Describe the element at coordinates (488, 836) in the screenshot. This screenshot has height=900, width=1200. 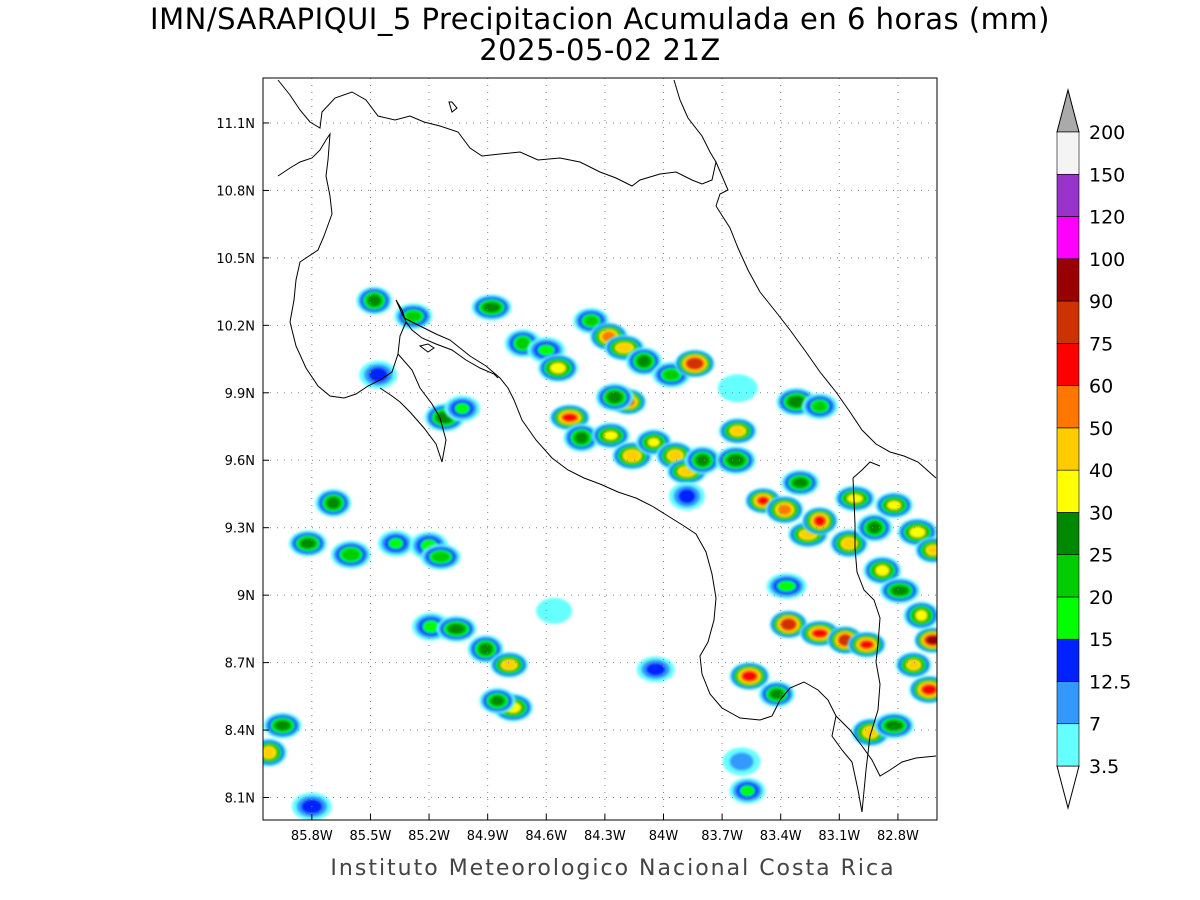
I see `lon-tick-label: 84.9W` at that location.